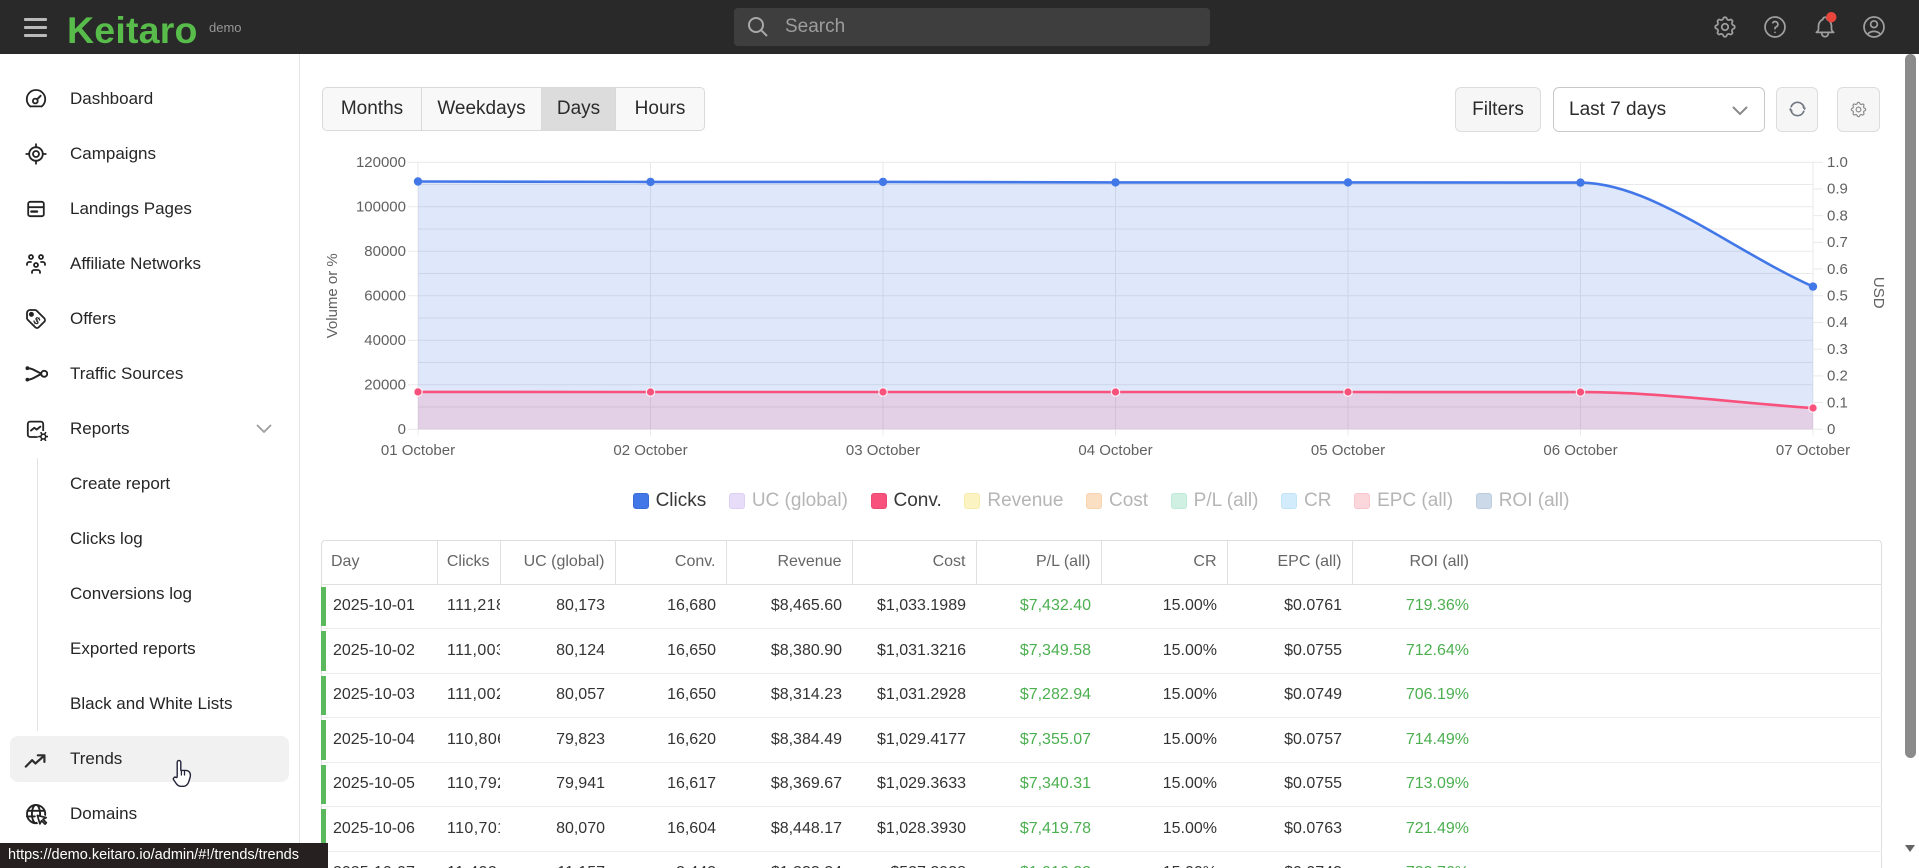  Describe the element at coordinates (1580, 450) in the screenshot. I see `svg-text: 06 October` at that location.